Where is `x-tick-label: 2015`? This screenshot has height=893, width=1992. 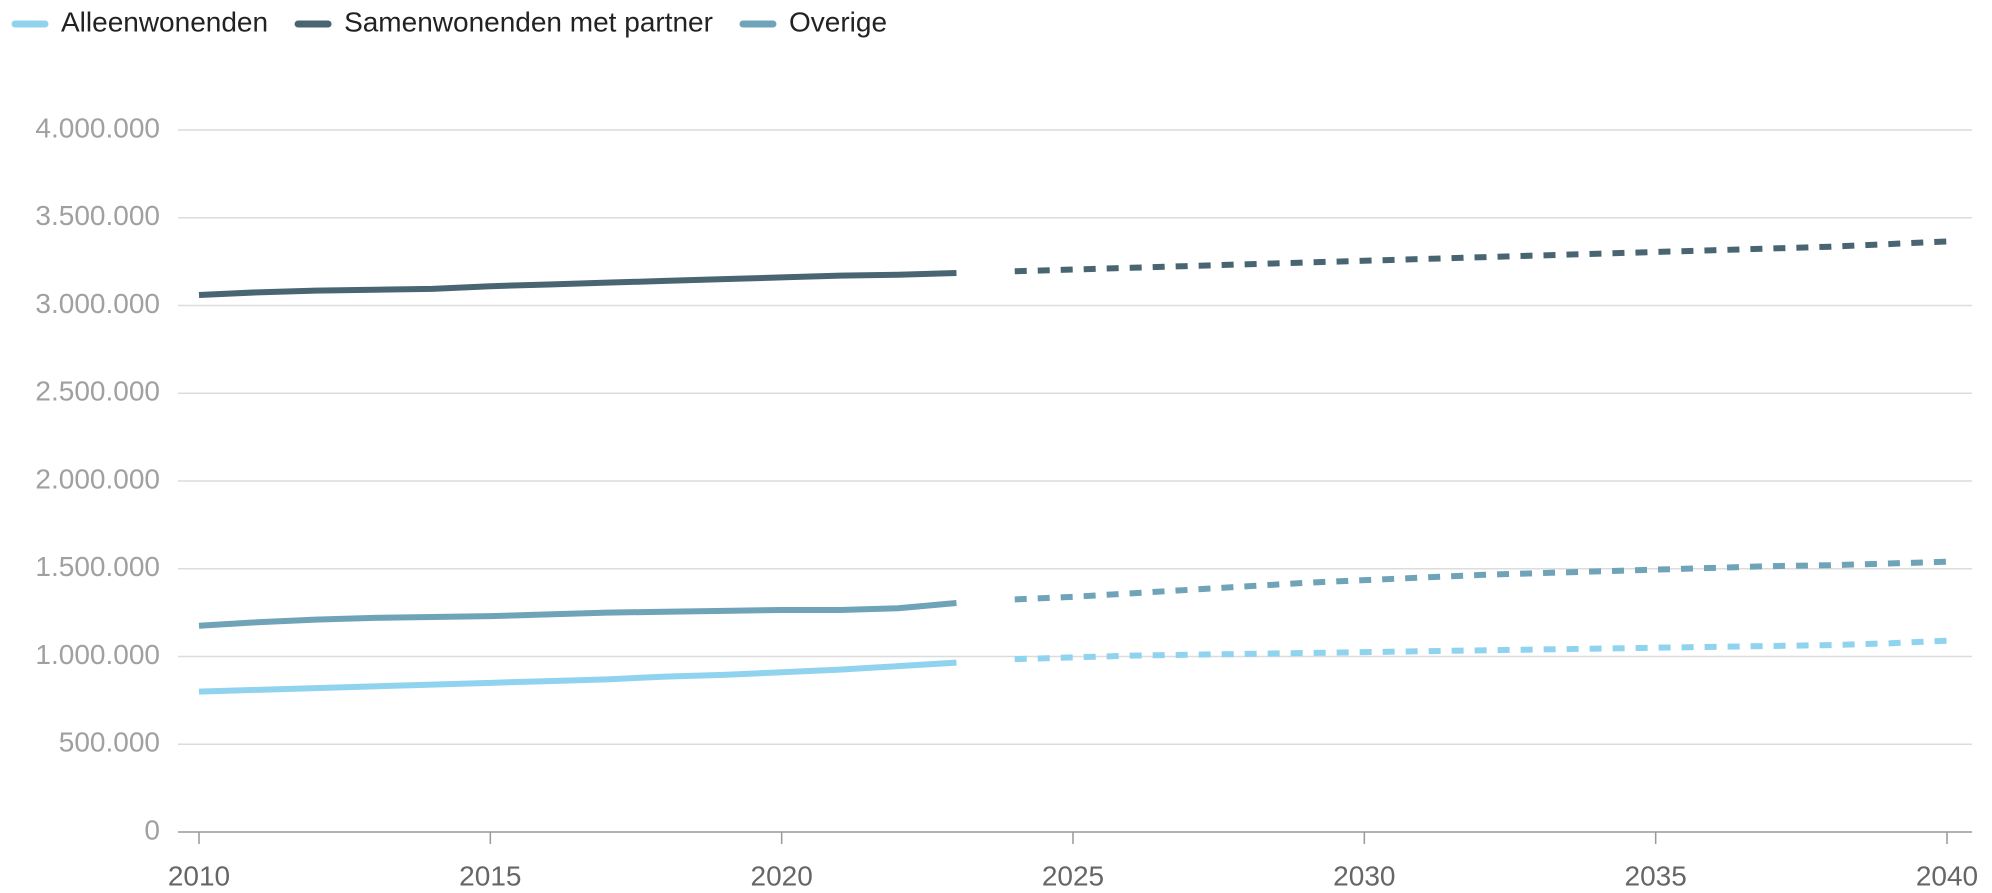
x-tick-label: 2015 is located at coordinates (490, 875).